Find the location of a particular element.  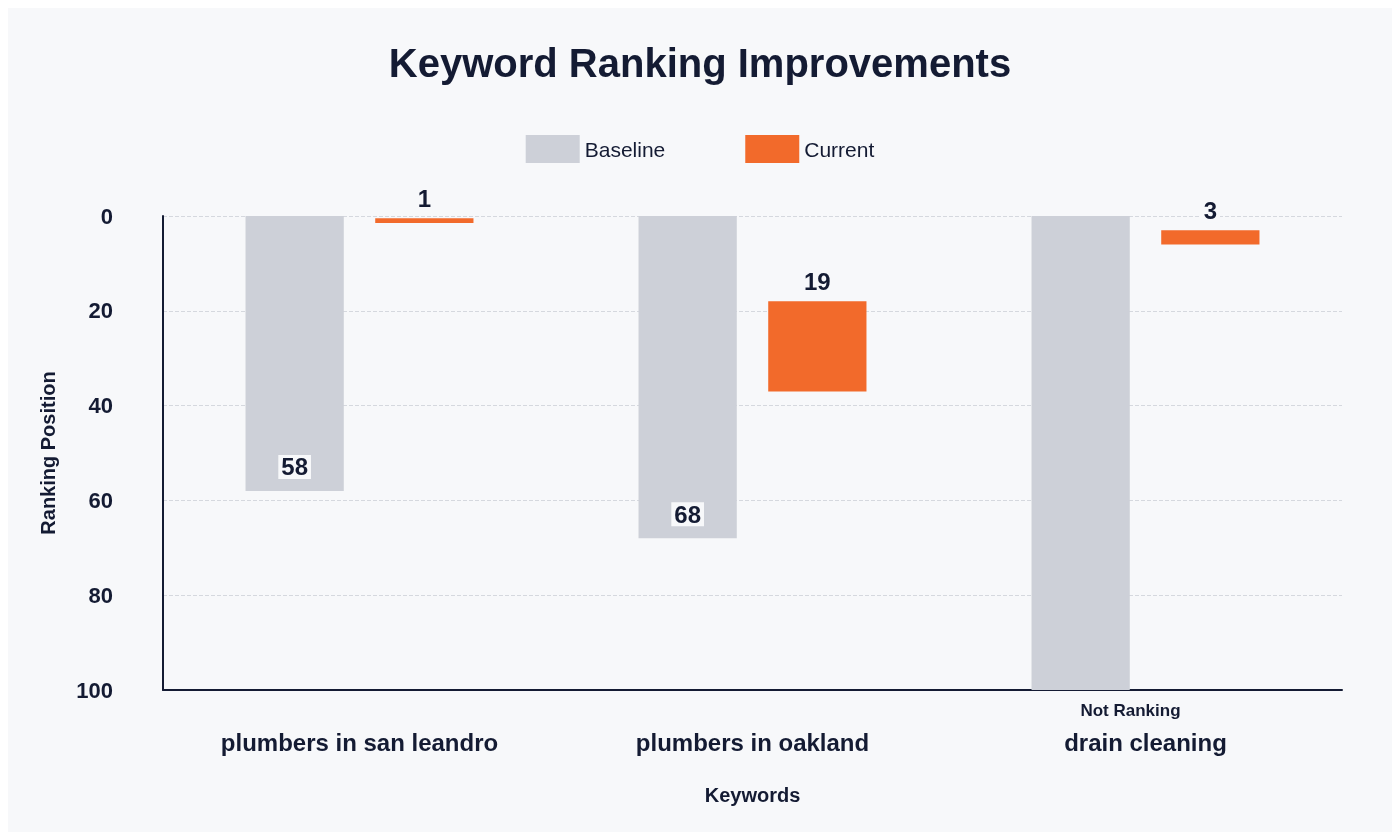

y-tick-label: 20 is located at coordinates (100, 311).